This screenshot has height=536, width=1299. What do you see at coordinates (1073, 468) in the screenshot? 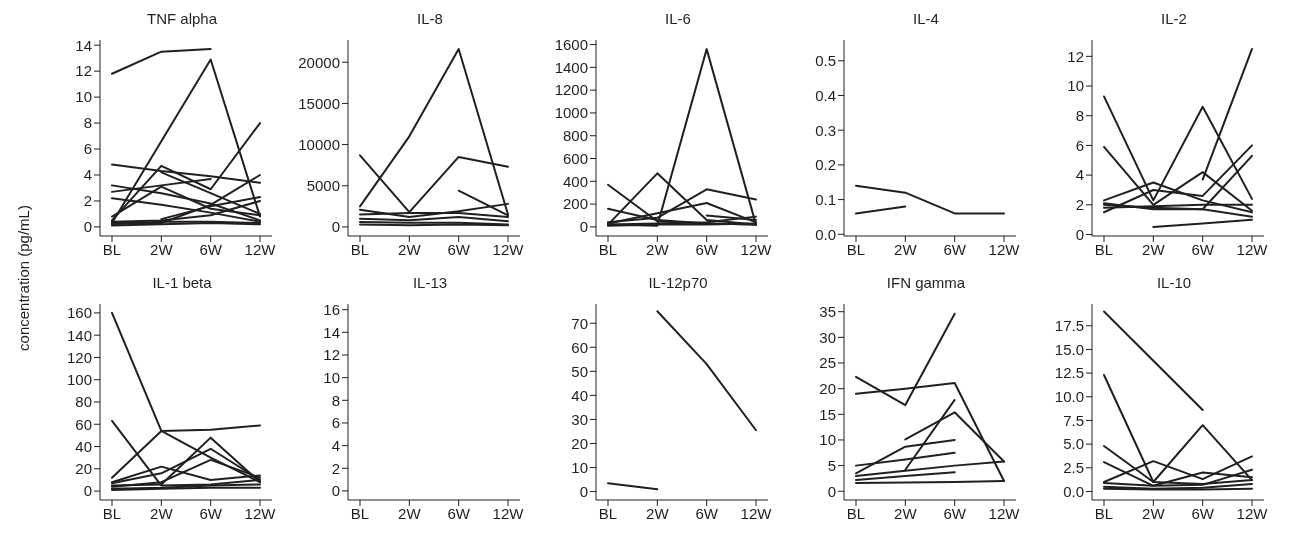
I see `y-tick-label: 2.5` at bounding box center [1073, 468].